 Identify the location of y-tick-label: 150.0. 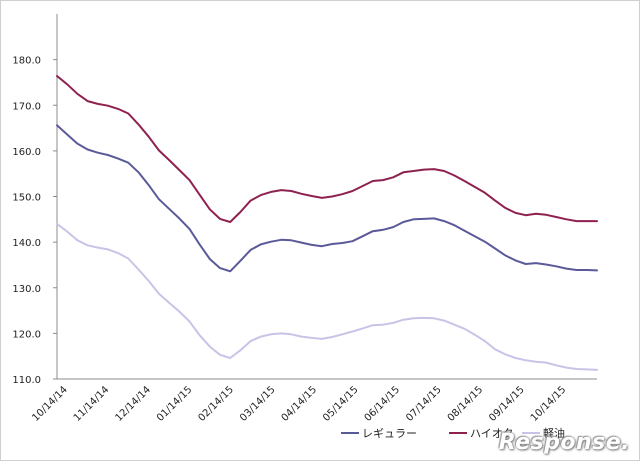
(26, 198).